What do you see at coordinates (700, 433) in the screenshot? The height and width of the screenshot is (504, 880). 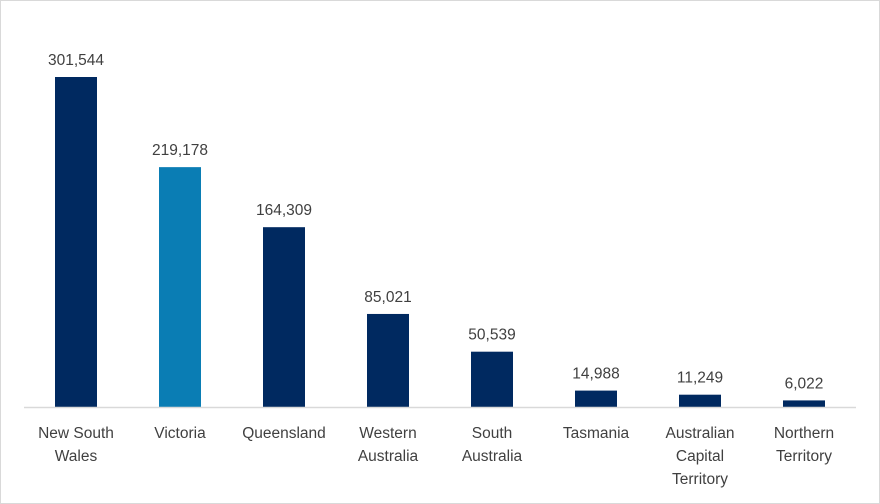 I see `category-label: Australian` at bounding box center [700, 433].